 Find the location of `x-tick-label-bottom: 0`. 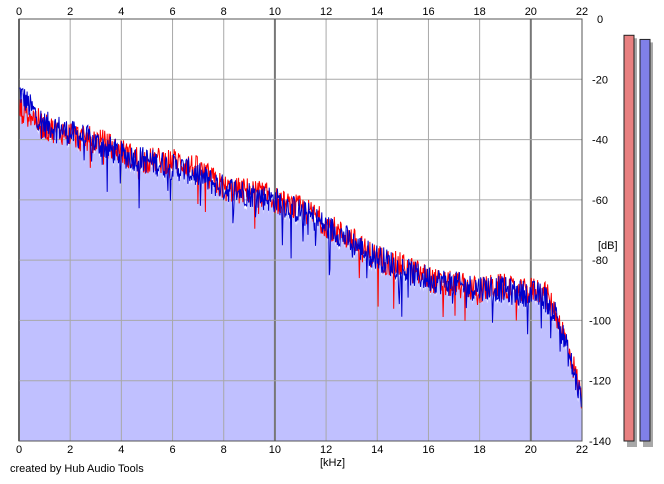

x-tick-label-bottom: 0 is located at coordinates (19, 450).